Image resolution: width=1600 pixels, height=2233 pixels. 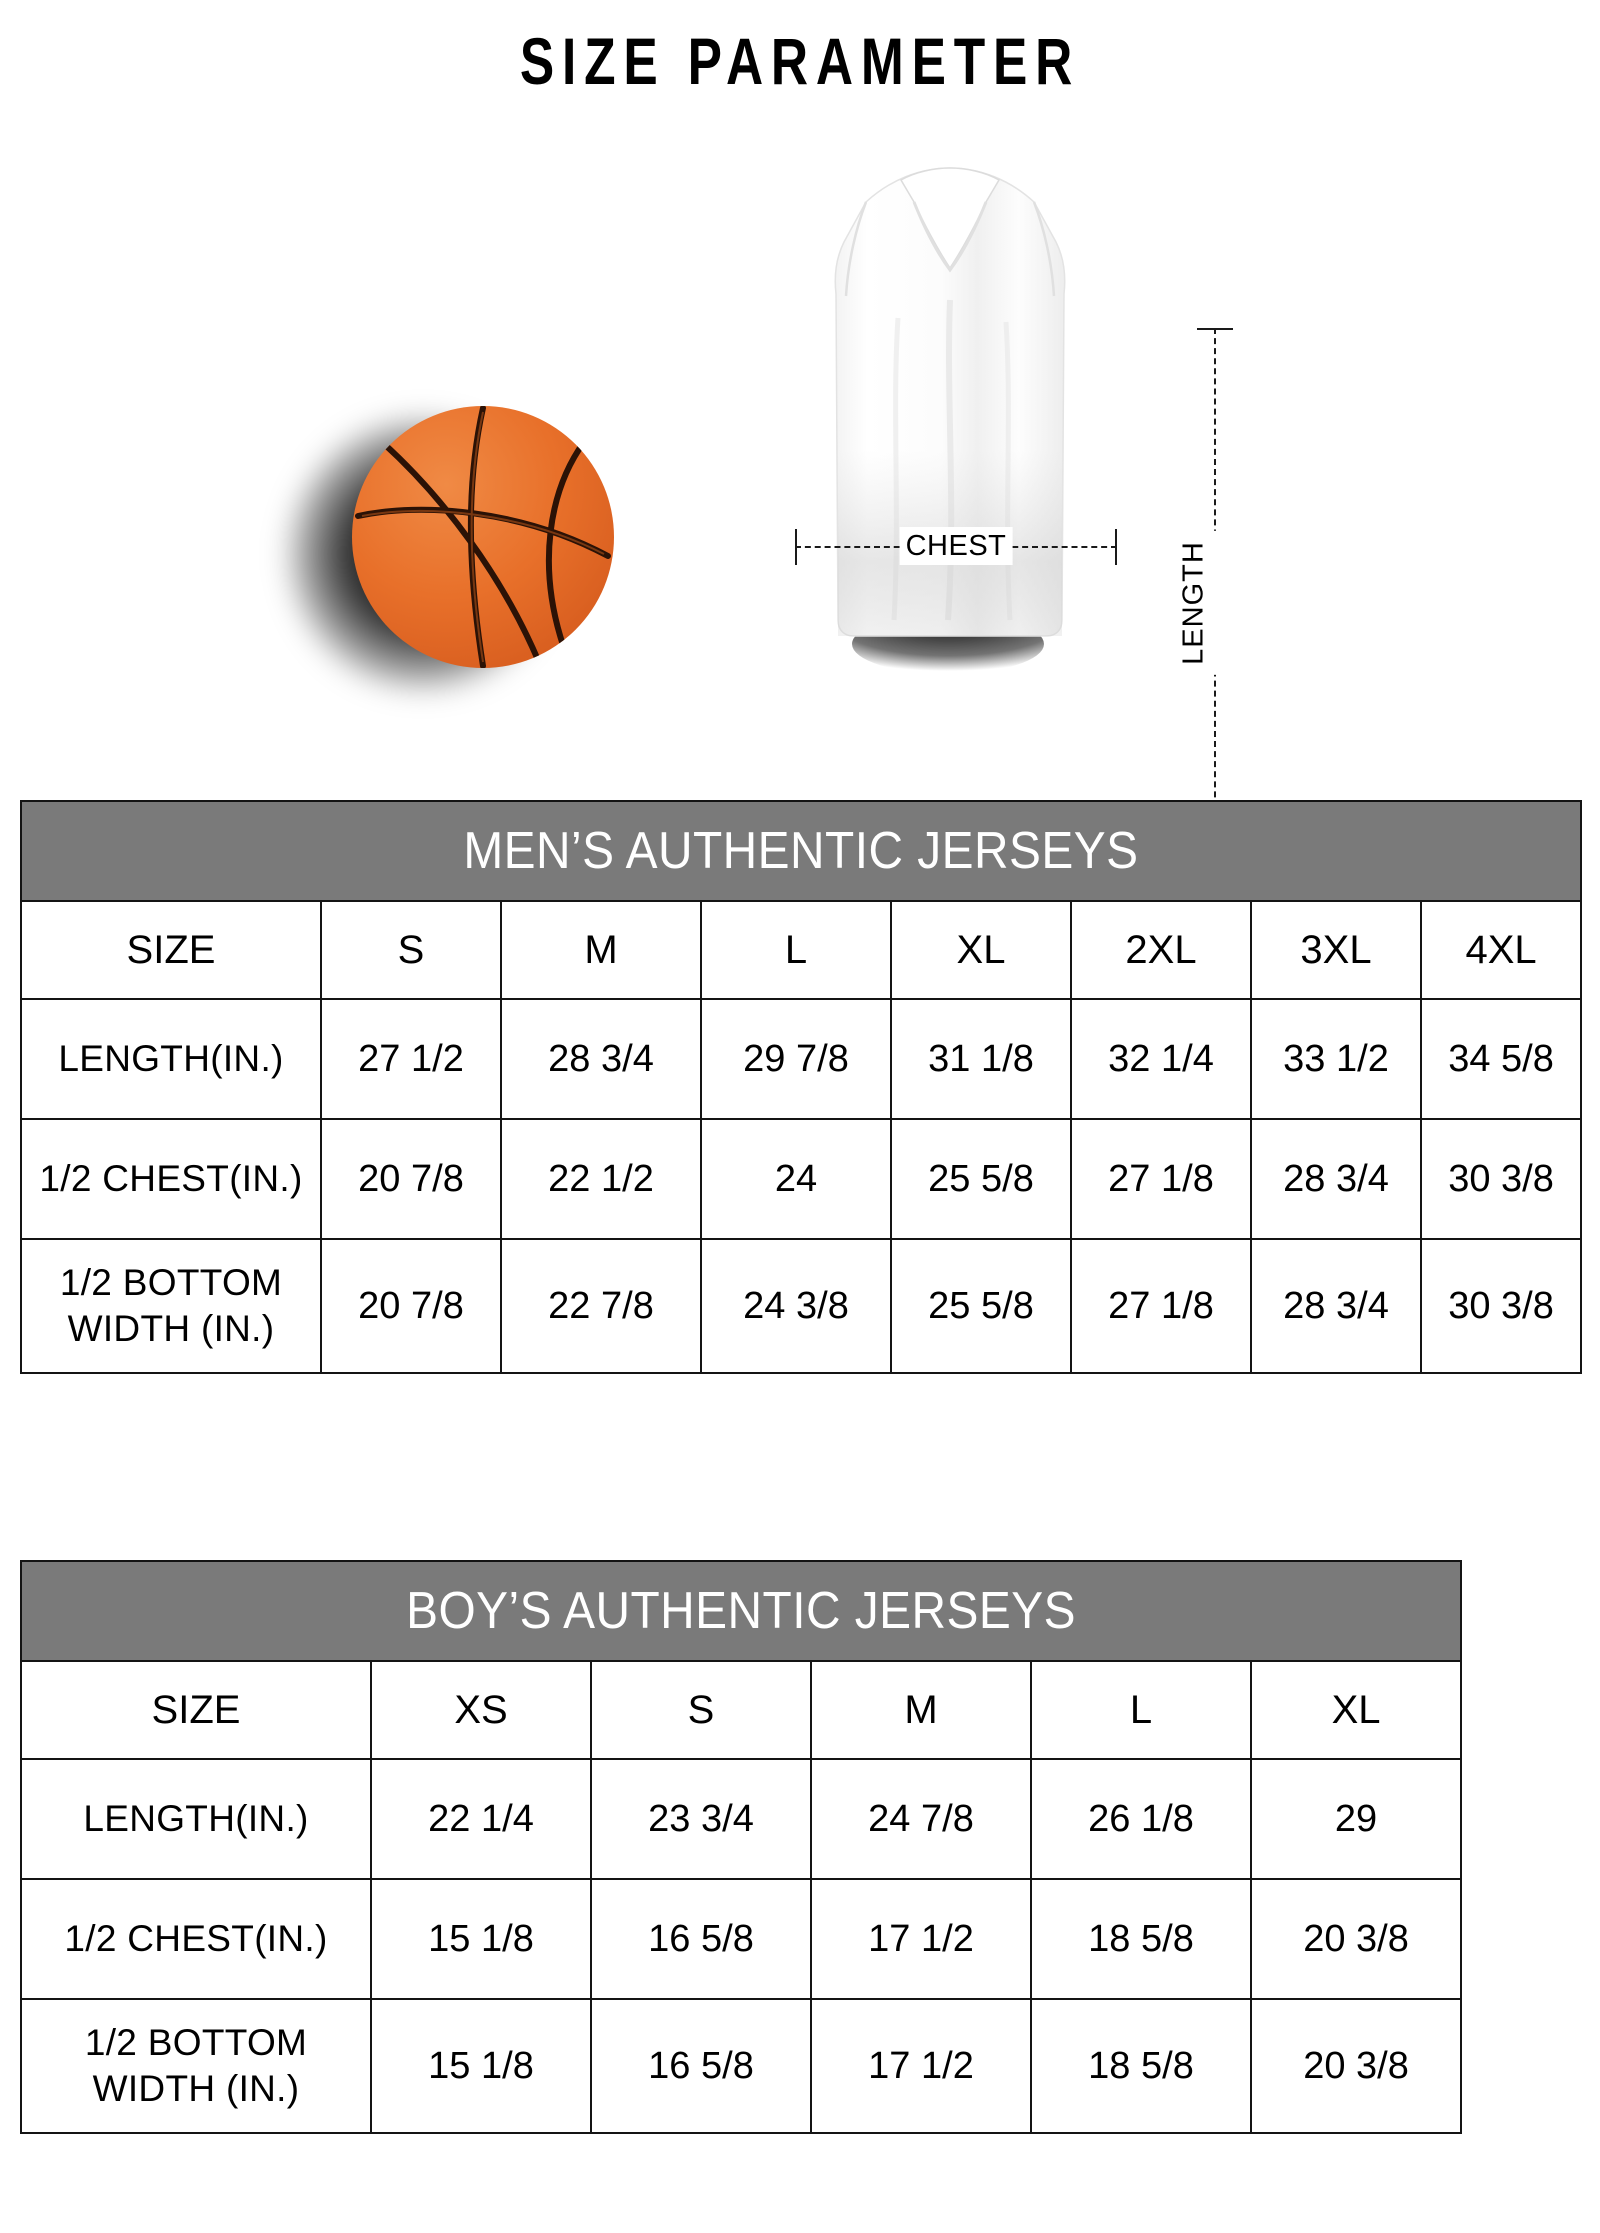 I want to click on mens-band-title-text: MEN’S AUTHENTIC JERSEYS, so click(x=801, y=851).